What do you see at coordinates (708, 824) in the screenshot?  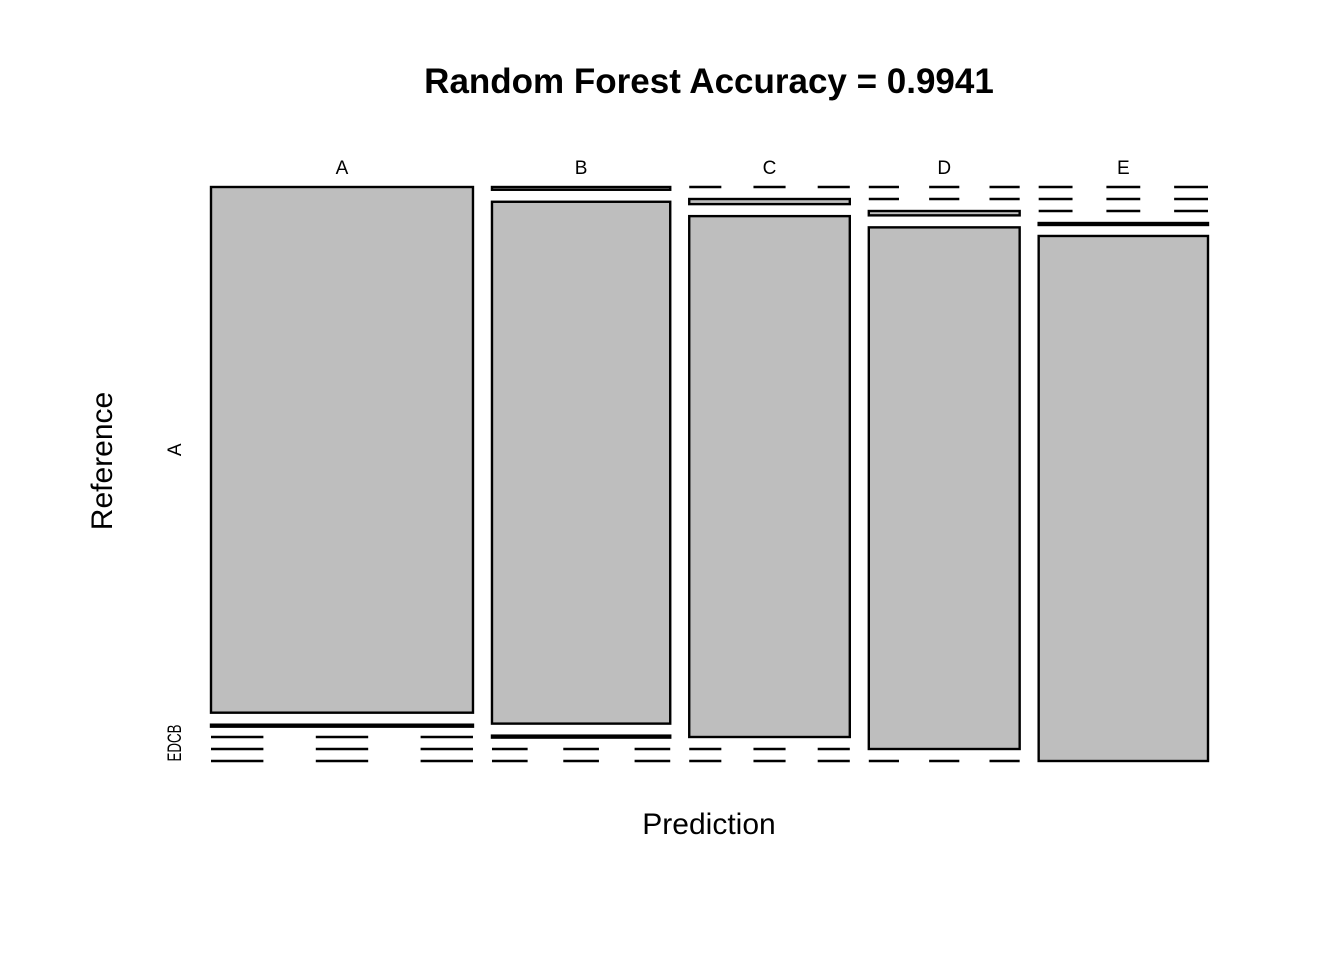 I see `x-axis-label: Prediction` at bounding box center [708, 824].